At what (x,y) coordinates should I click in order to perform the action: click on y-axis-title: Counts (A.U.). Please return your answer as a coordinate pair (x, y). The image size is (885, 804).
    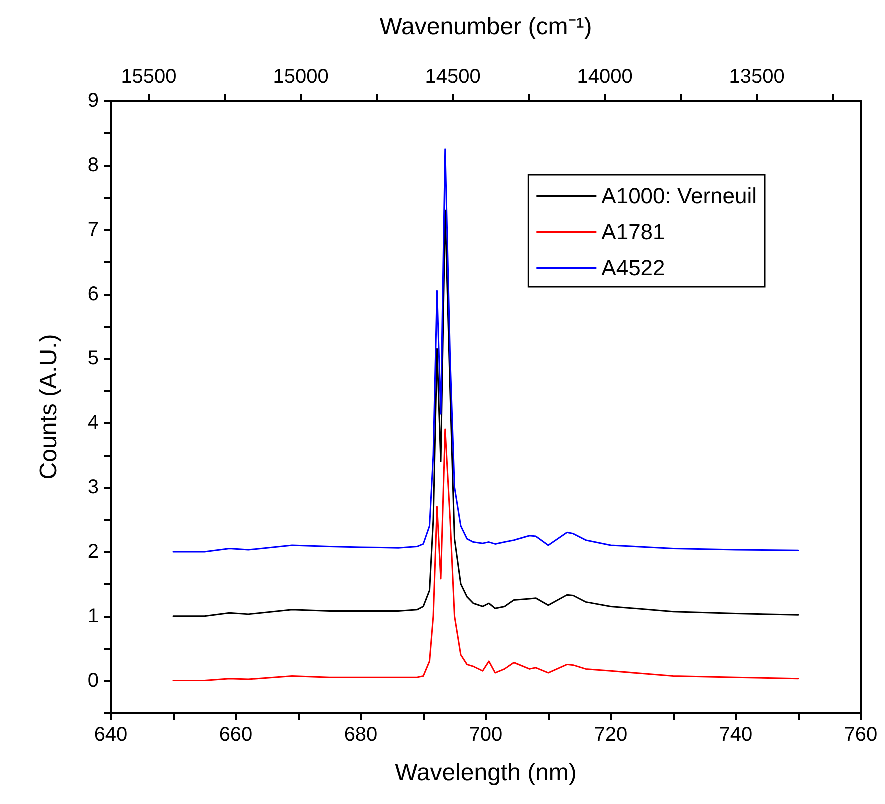
    Looking at the image, I should click on (49, 407).